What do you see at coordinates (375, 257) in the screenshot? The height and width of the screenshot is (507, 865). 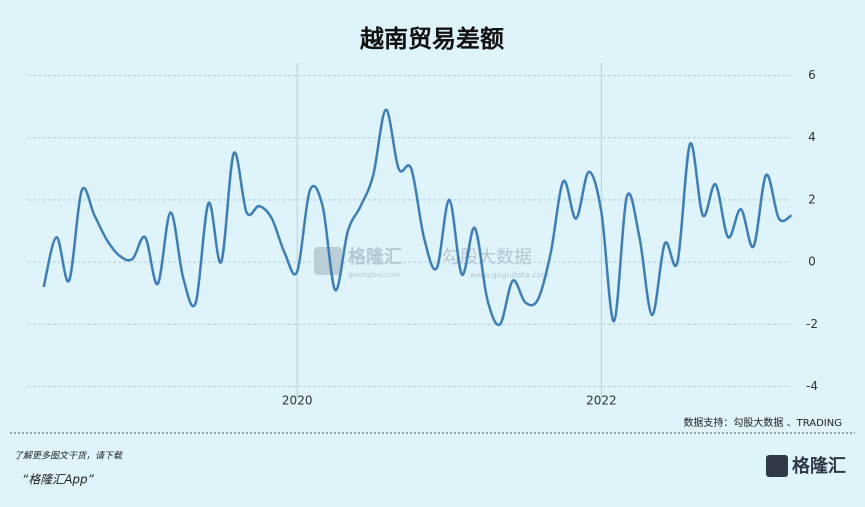 I see `watermark-brand: 格隆汇` at bounding box center [375, 257].